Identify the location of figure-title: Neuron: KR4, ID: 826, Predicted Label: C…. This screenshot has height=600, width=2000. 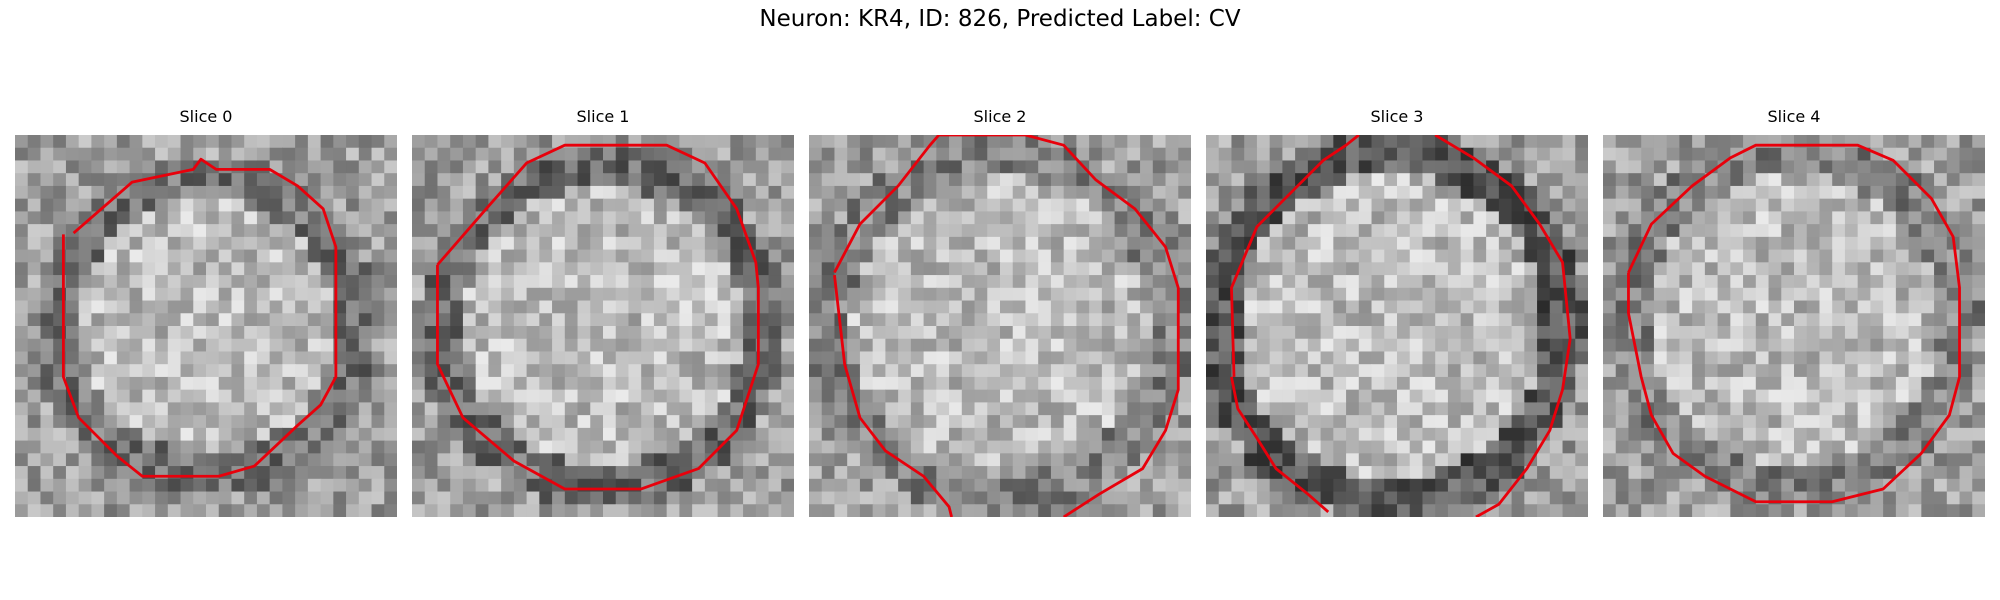
(1000, 19).